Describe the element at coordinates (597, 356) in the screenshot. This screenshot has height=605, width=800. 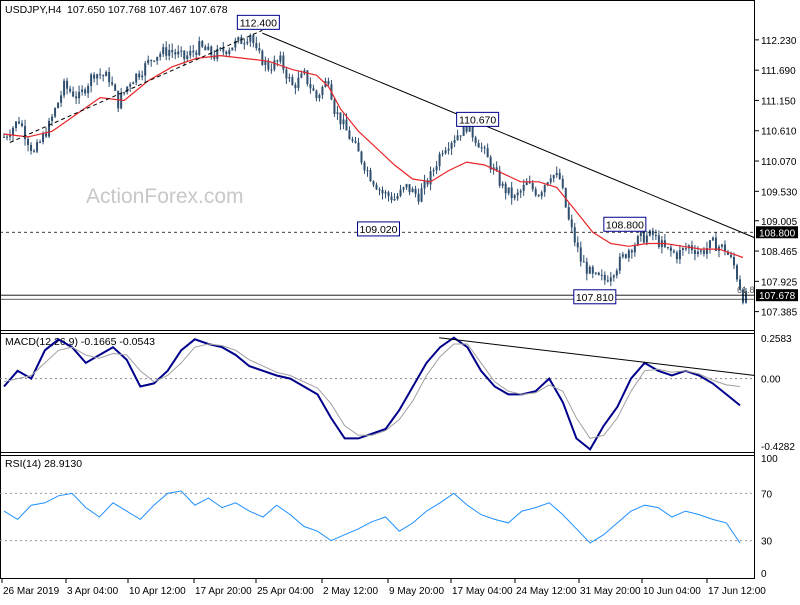
I see `macd-trendline` at that location.